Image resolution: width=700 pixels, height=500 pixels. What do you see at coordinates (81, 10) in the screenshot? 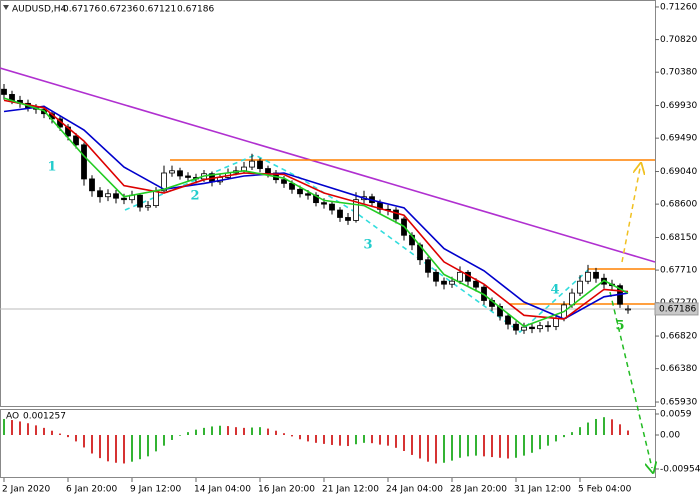
I see `header-open: 0.67176` at bounding box center [81, 10].